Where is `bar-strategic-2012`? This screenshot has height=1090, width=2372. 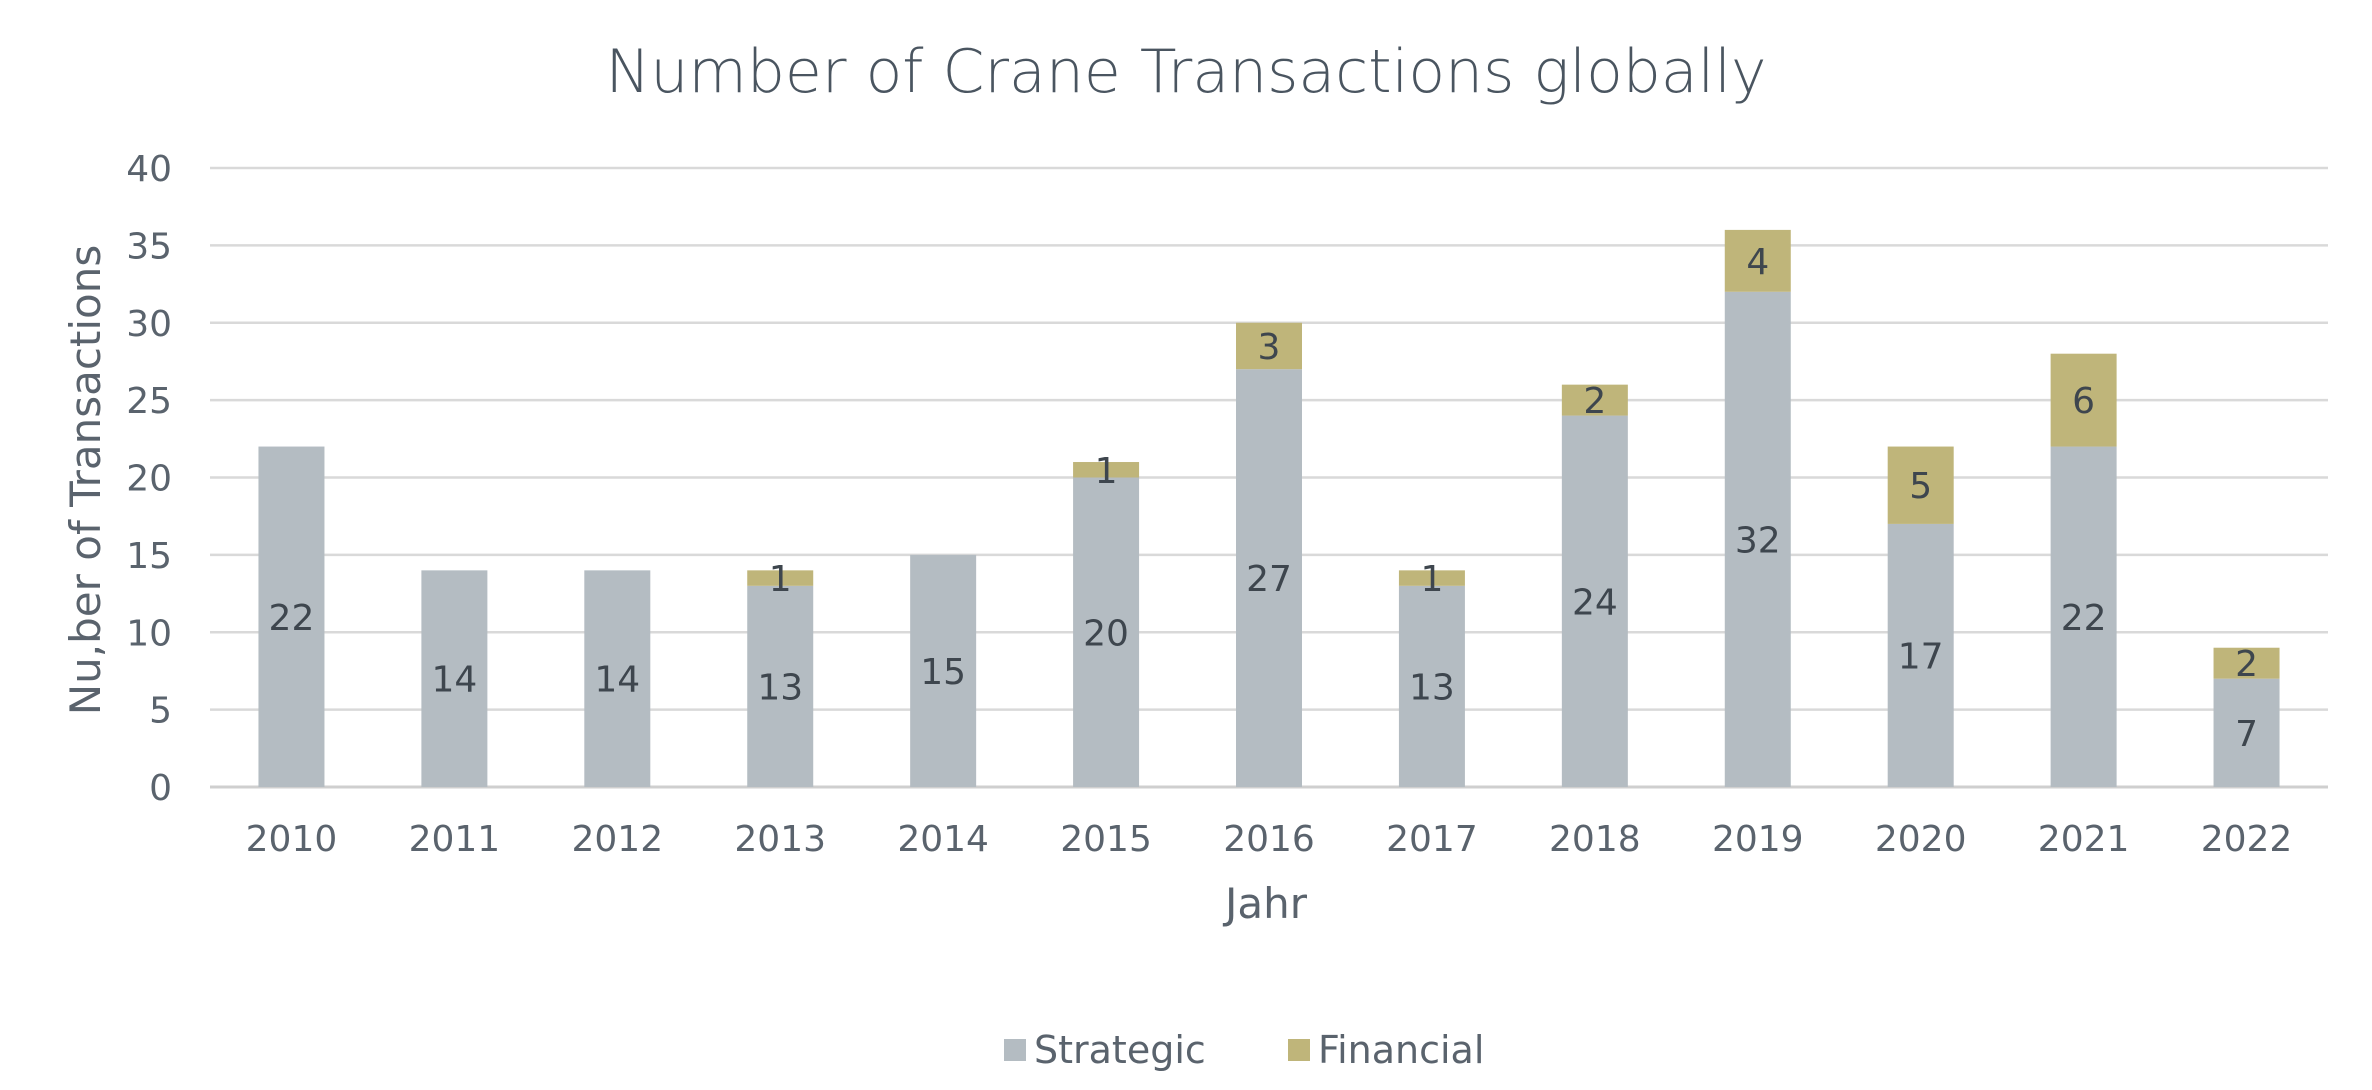
bar-strategic-2012 is located at coordinates (617, 678).